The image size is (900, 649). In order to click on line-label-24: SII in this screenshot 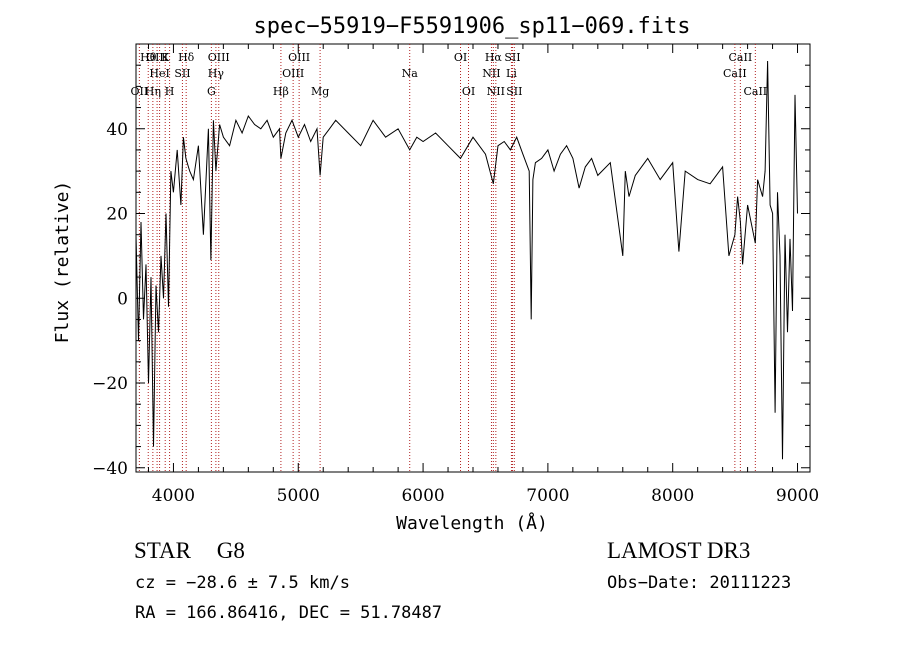, I will do `click(514, 91)`.